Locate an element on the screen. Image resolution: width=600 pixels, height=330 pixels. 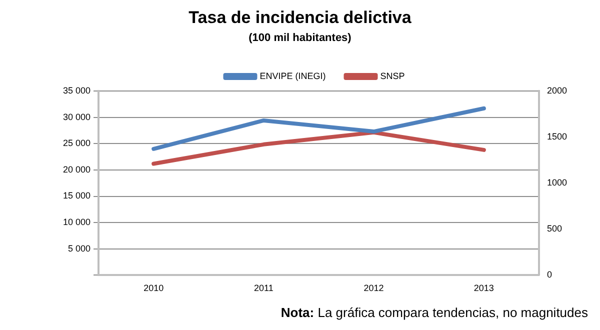
y2-tick-label: 1500 is located at coordinates (557, 137).